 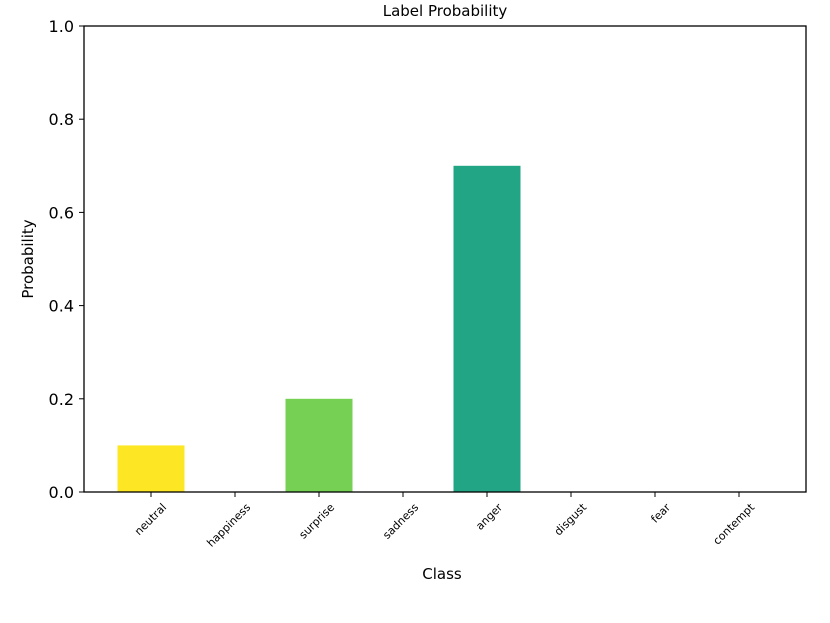 I want to click on y-tick-label: 0.2, so click(x=61, y=399).